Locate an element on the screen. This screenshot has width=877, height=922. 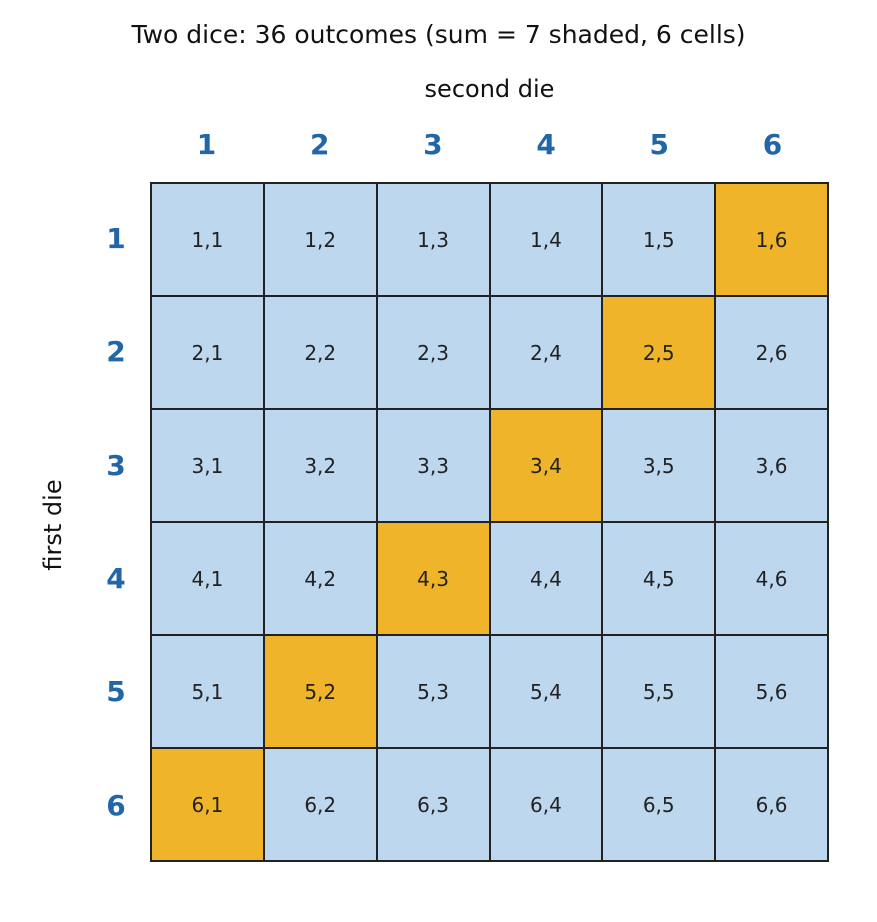
outcome-cell: 6,5 is located at coordinates (659, 804).